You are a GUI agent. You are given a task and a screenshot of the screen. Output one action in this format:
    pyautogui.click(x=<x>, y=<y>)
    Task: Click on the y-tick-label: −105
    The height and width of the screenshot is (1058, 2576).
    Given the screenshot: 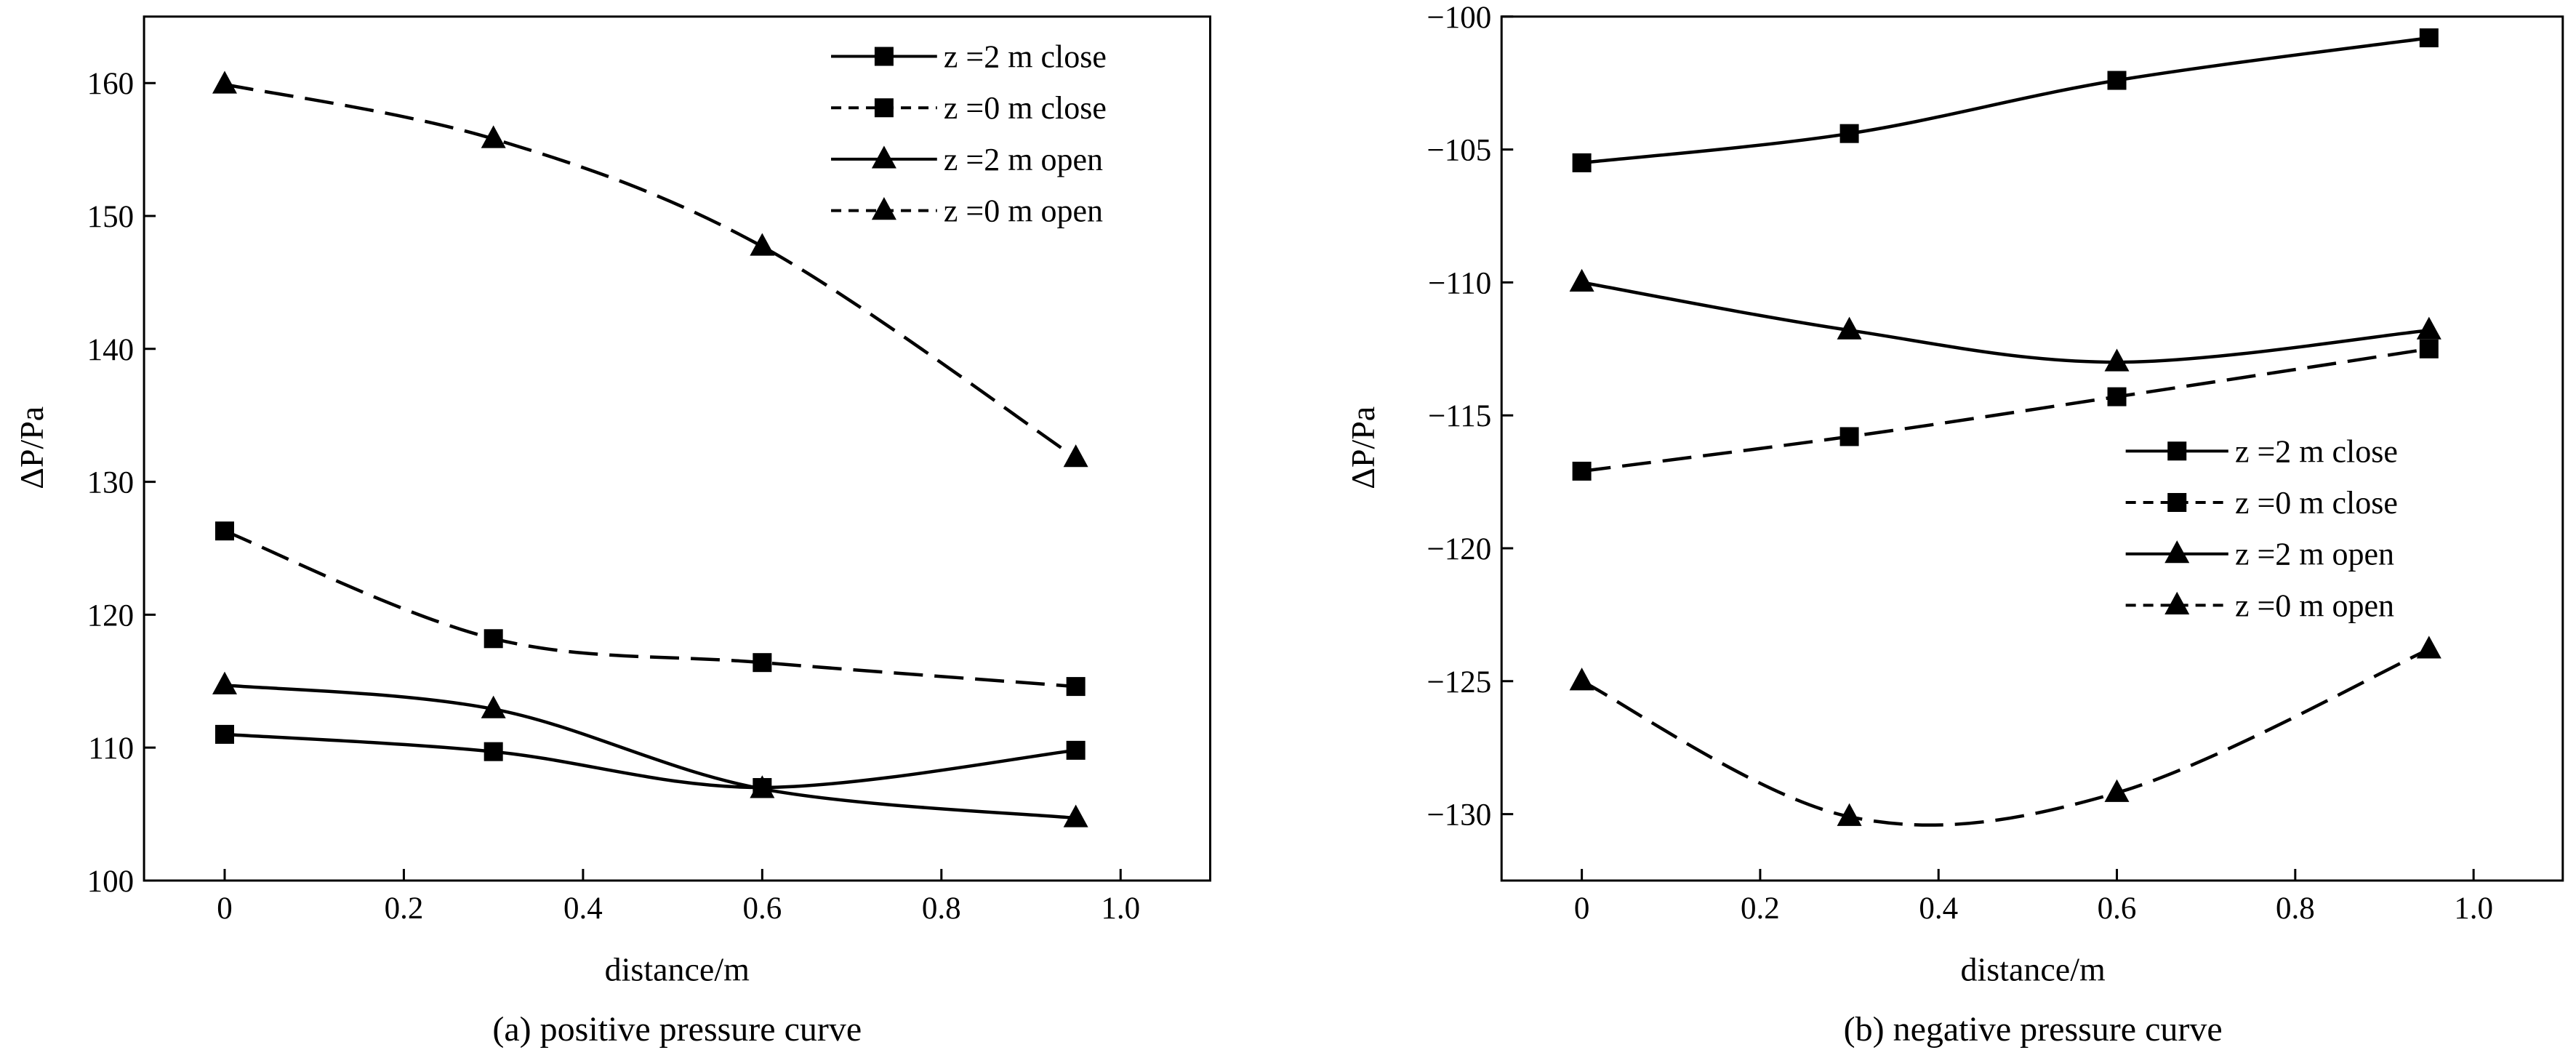 What is the action you would take?
    pyautogui.click(x=1459, y=151)
    